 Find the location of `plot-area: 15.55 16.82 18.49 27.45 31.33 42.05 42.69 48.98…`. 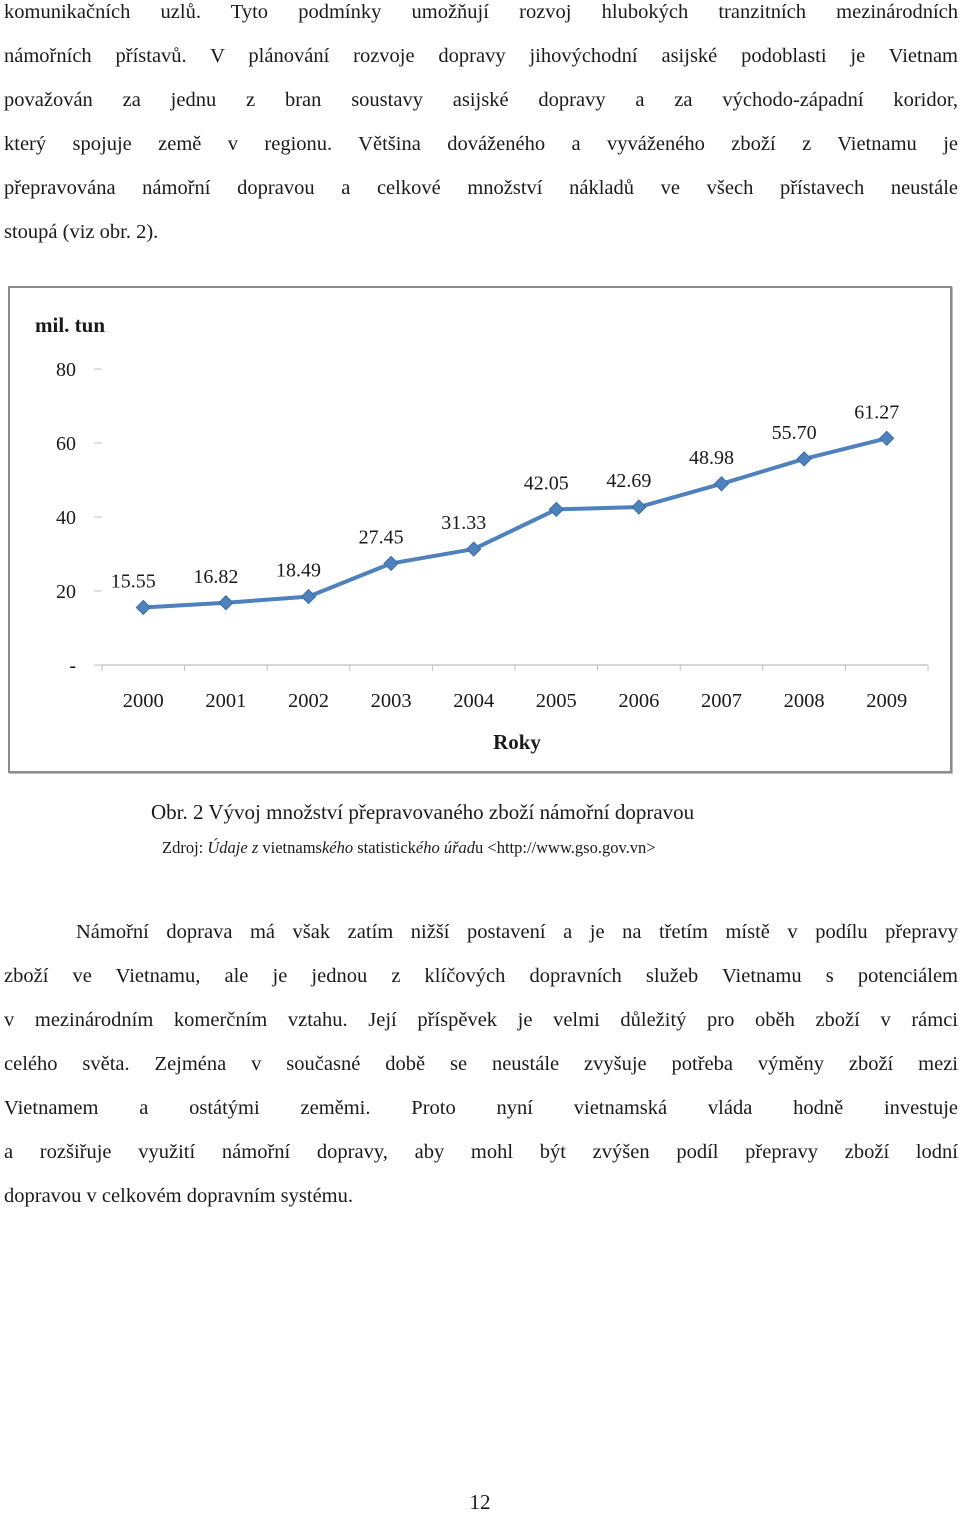

plot-area: 15.55 16.82 18.49 27.45 31.33 42.05 42.69 48.98… is located at coordinates (505, 508).